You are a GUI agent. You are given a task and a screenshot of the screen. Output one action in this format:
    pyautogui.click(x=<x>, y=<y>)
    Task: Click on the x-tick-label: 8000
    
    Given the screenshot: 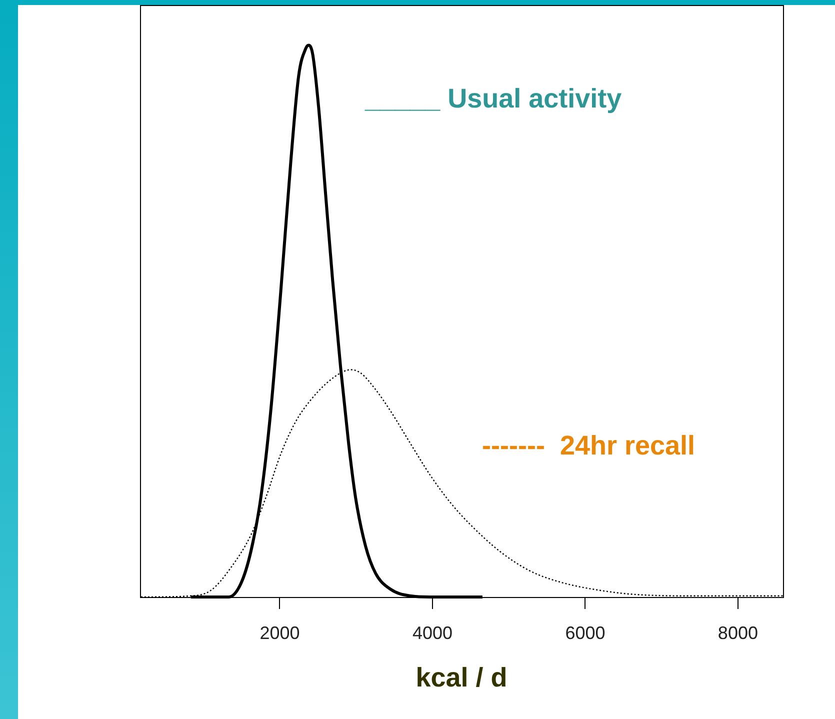 What is the action you would take?
    pyautogui.click(x=738, y=632)
    